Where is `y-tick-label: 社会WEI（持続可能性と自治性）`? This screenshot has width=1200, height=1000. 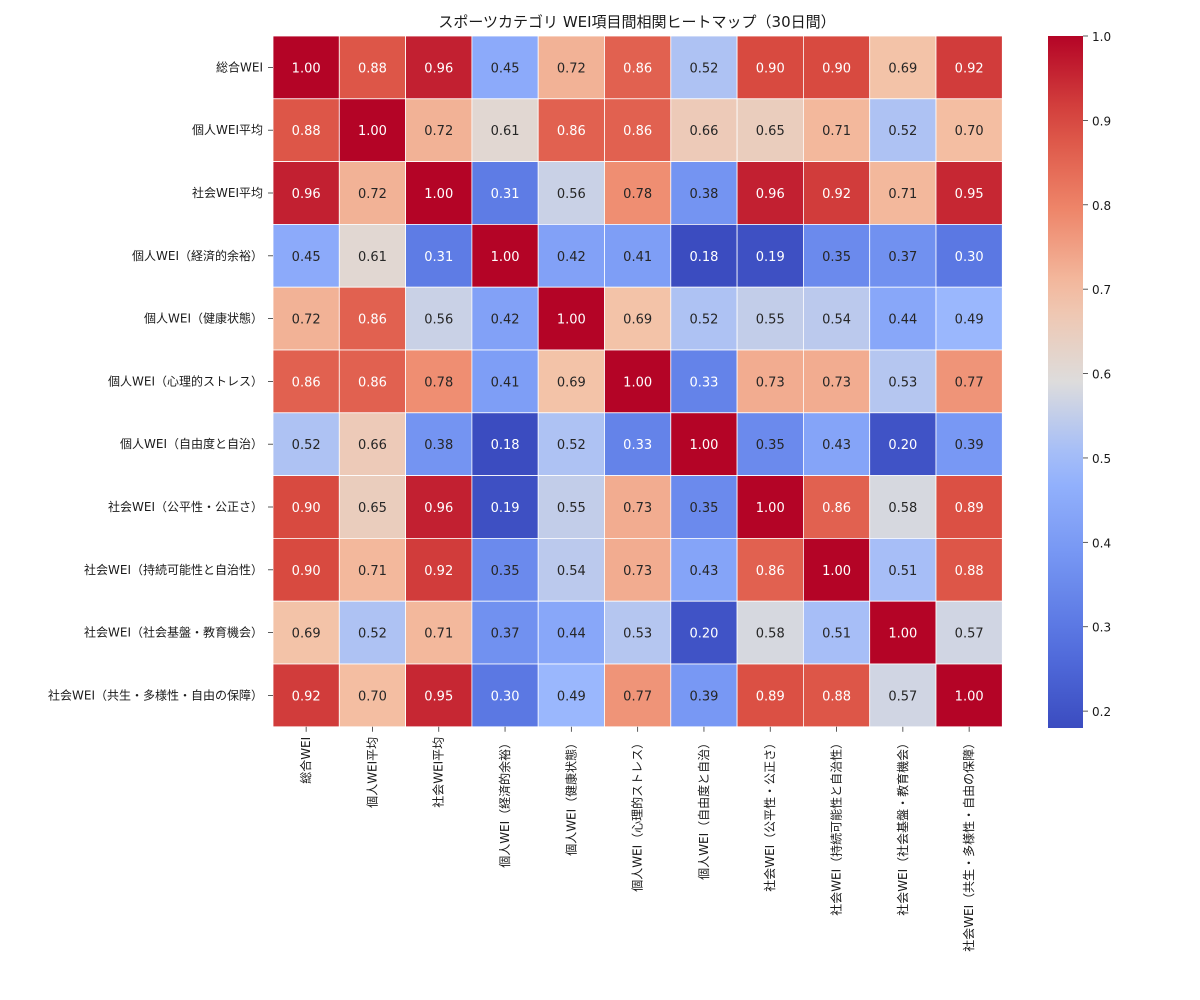
y-tick-label: 社会WEI（持続可能性と自治性） is located at coordinates (173, 569).